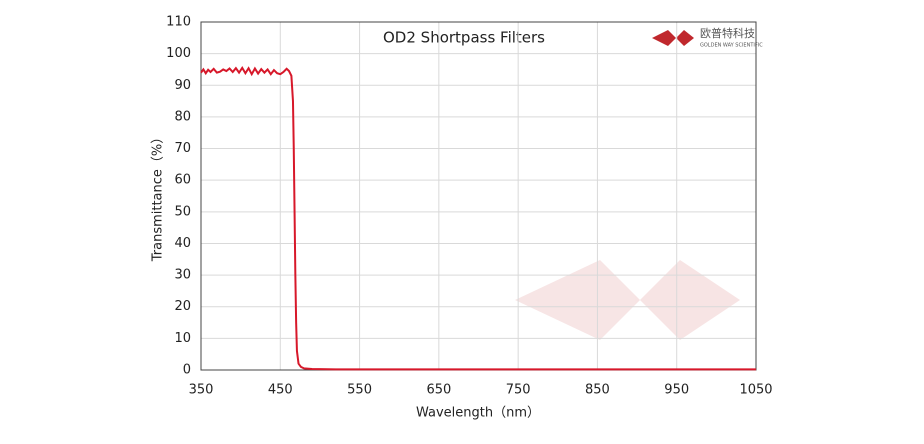  Describe the element at coordinates (182, 275) in the screenshot. I see `y-tick-label: 30` at that location.